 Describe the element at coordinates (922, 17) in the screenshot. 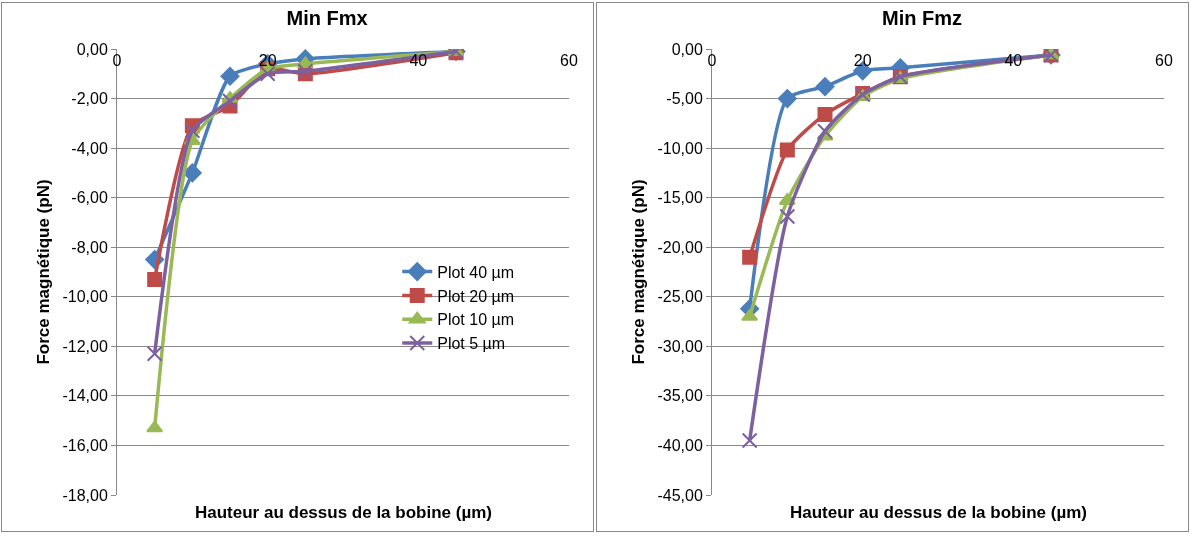

I see `chart-title: Min Fmz` at that location.